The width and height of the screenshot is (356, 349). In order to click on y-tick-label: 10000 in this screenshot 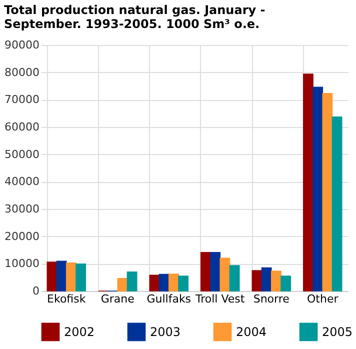, I will do `click(22, 263)`.